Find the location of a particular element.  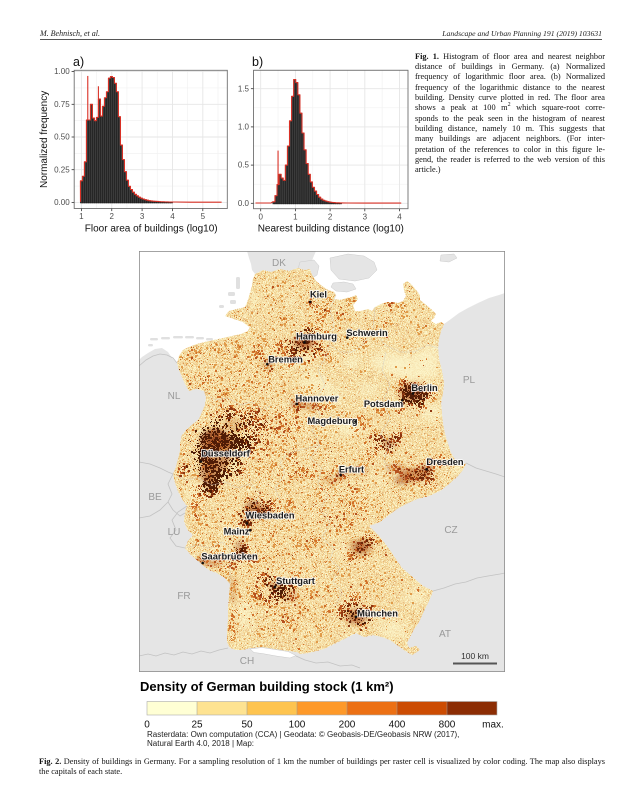

svg-text: 100 km is located at coordinates (475, 656).